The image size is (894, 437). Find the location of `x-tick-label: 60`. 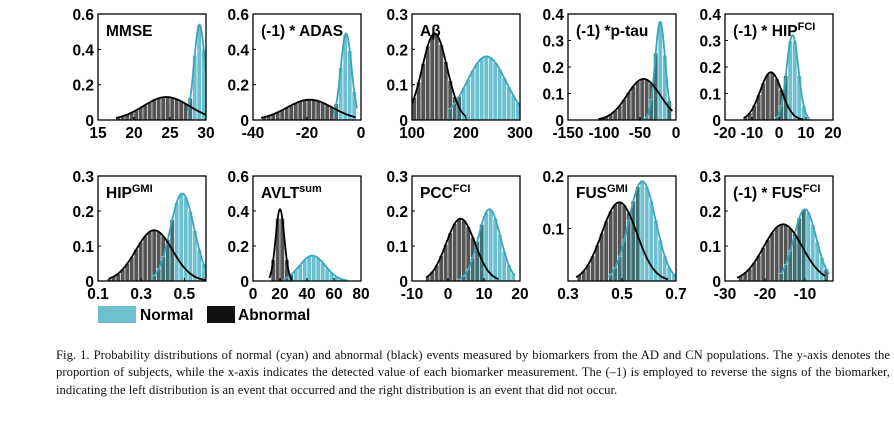

x-tick-label: 60 is located at coordinates (333, 294).